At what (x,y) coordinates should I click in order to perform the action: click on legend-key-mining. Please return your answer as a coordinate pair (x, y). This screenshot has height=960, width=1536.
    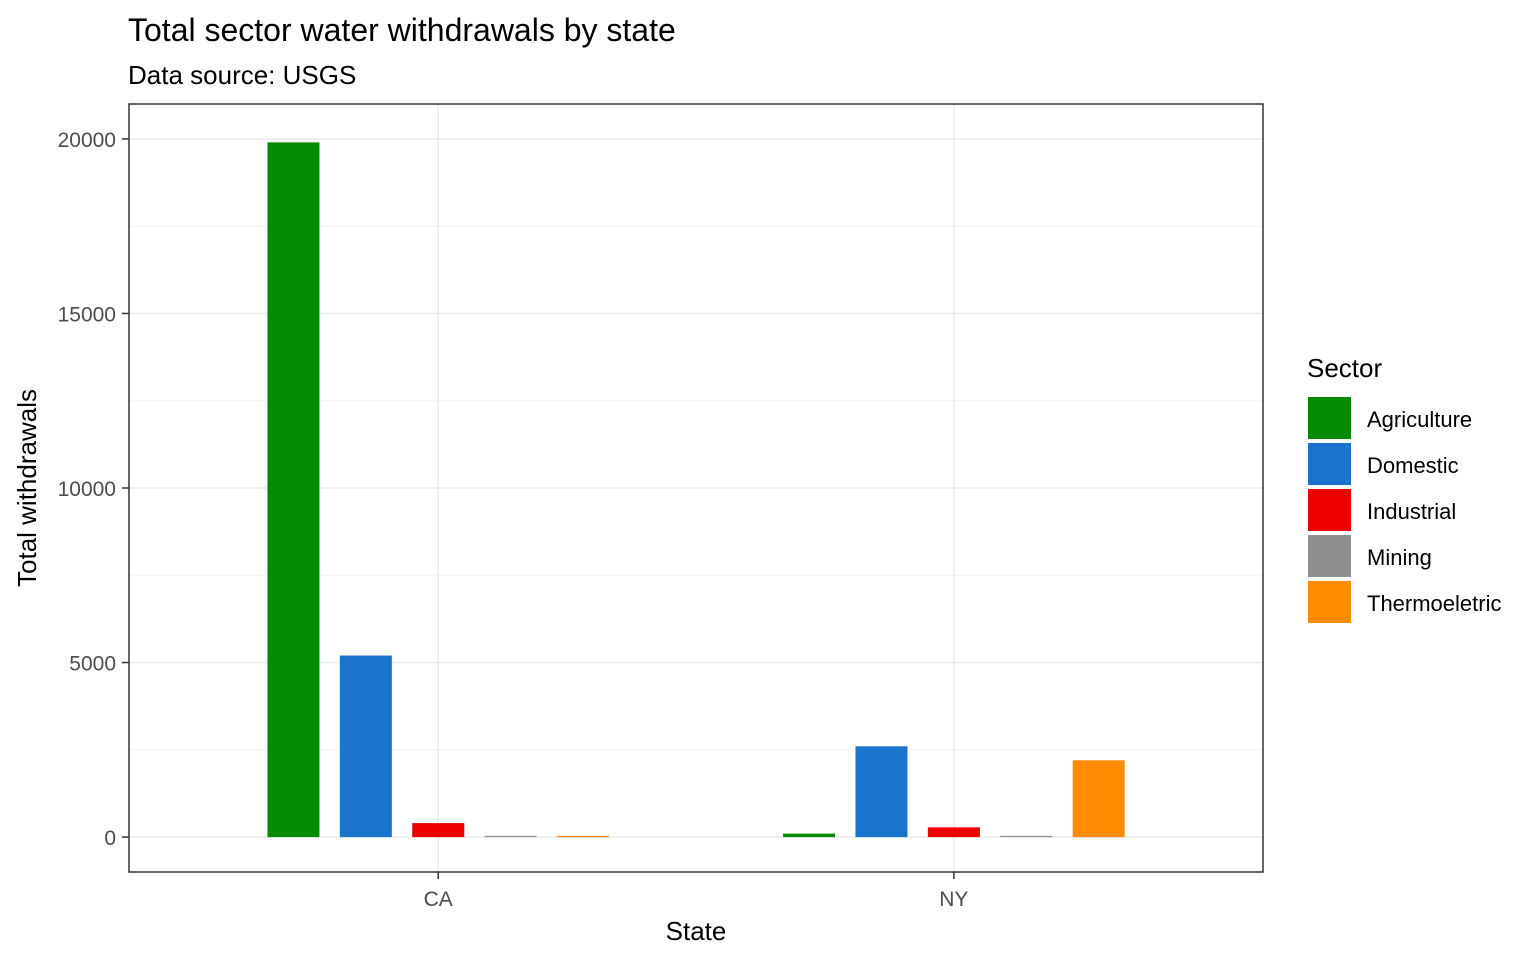
    Looking at the image, I should click on (1329, 556).